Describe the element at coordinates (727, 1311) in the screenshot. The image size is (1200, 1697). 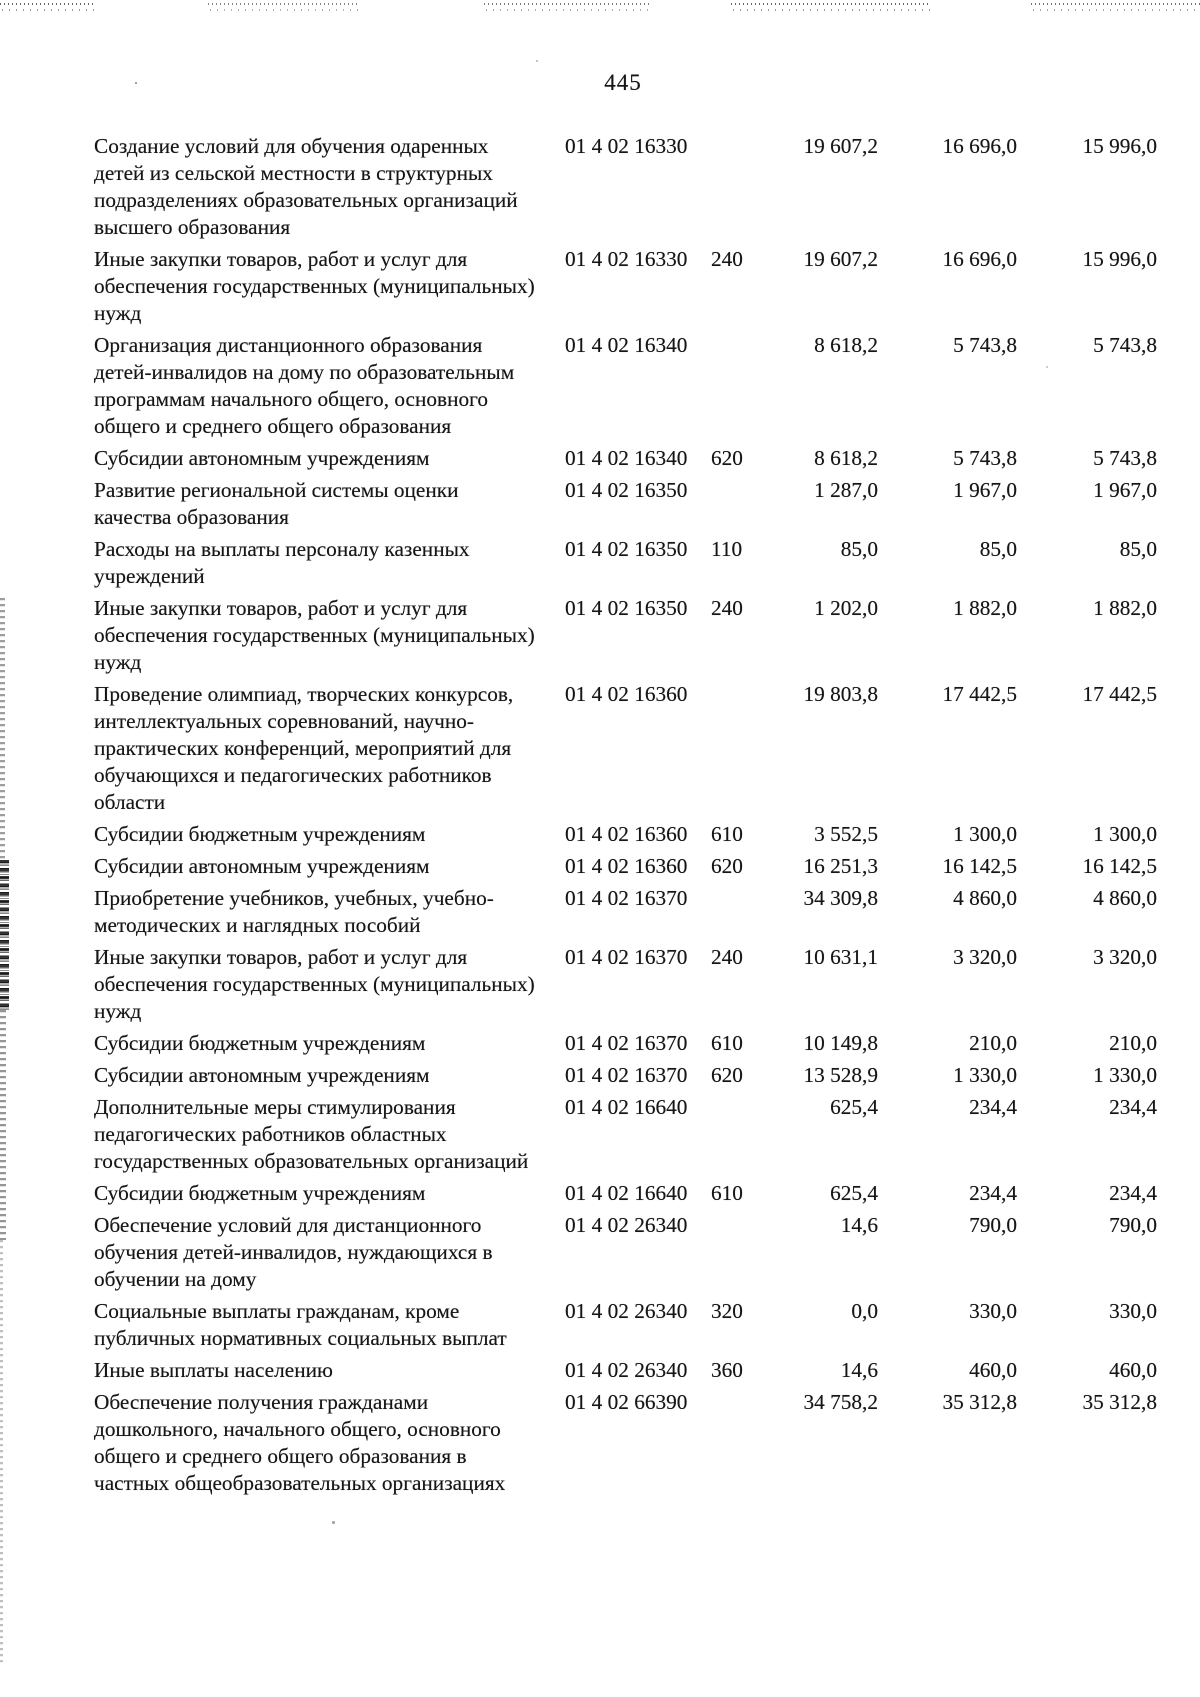
I see `row-expense-type: 320` at that location.